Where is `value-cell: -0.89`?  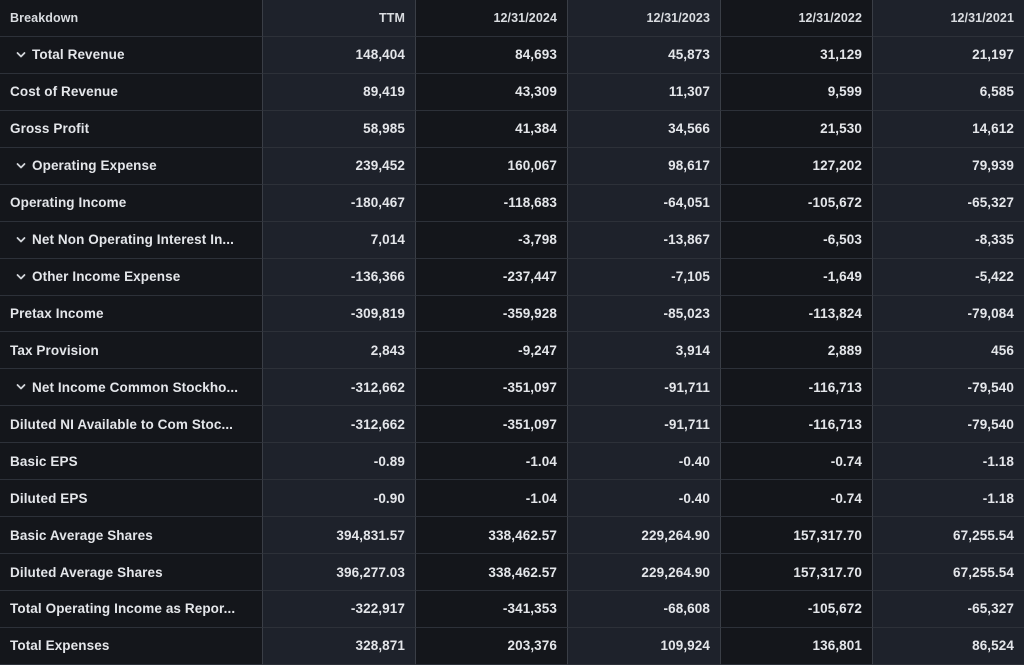 value-cell: -0.89 is located at coordinates (338, 462).